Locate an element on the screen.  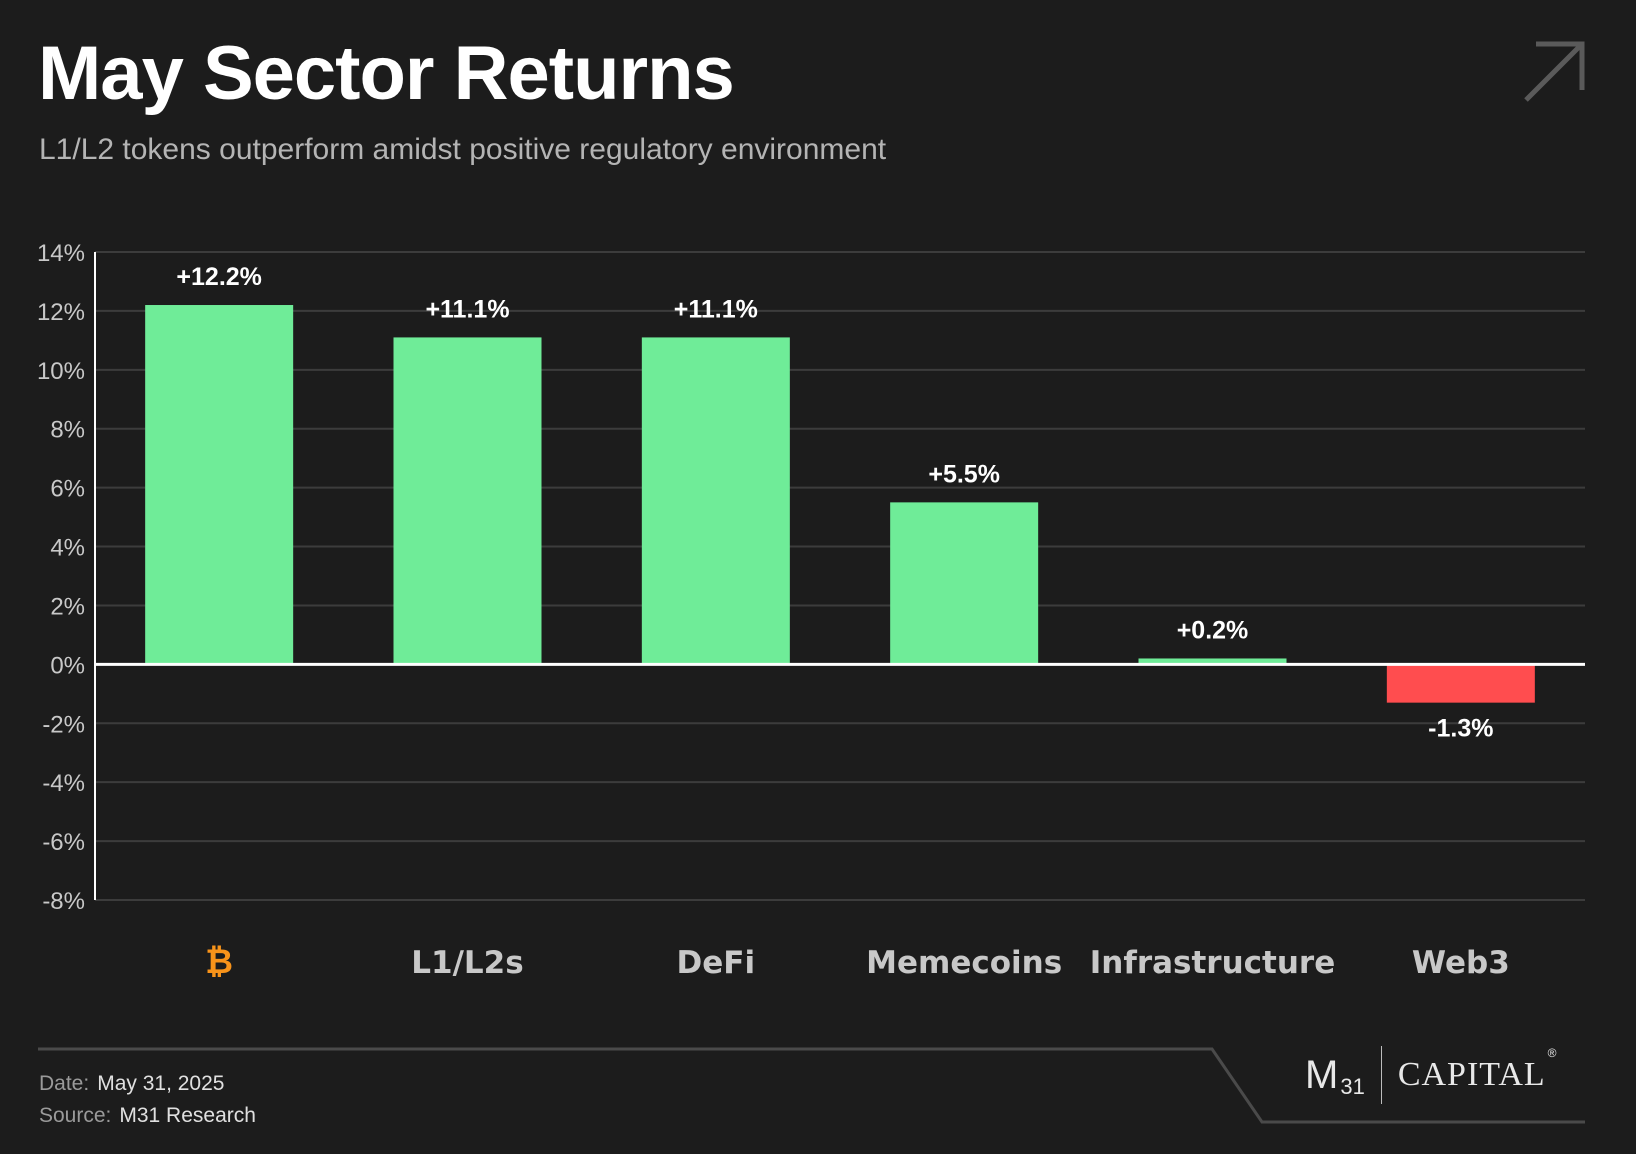
footer-date: Date: May 31, 2025 is located at coordinates (131, 1084).